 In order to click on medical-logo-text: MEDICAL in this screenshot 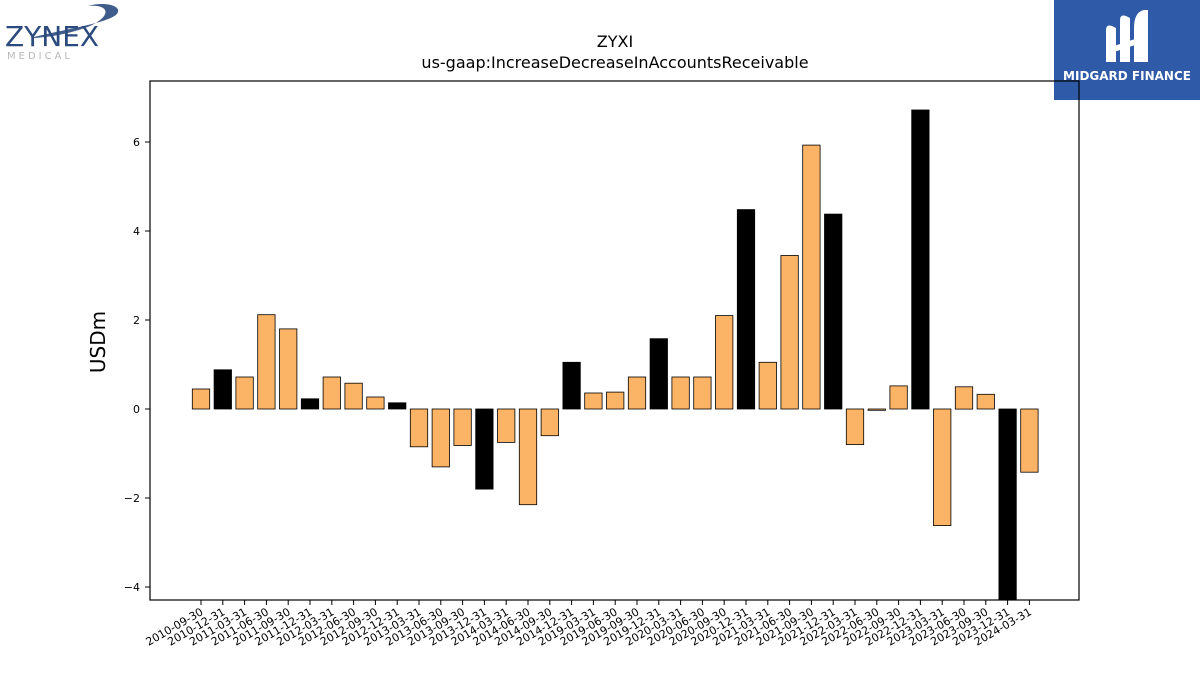, I will do `click(40, 56)`.